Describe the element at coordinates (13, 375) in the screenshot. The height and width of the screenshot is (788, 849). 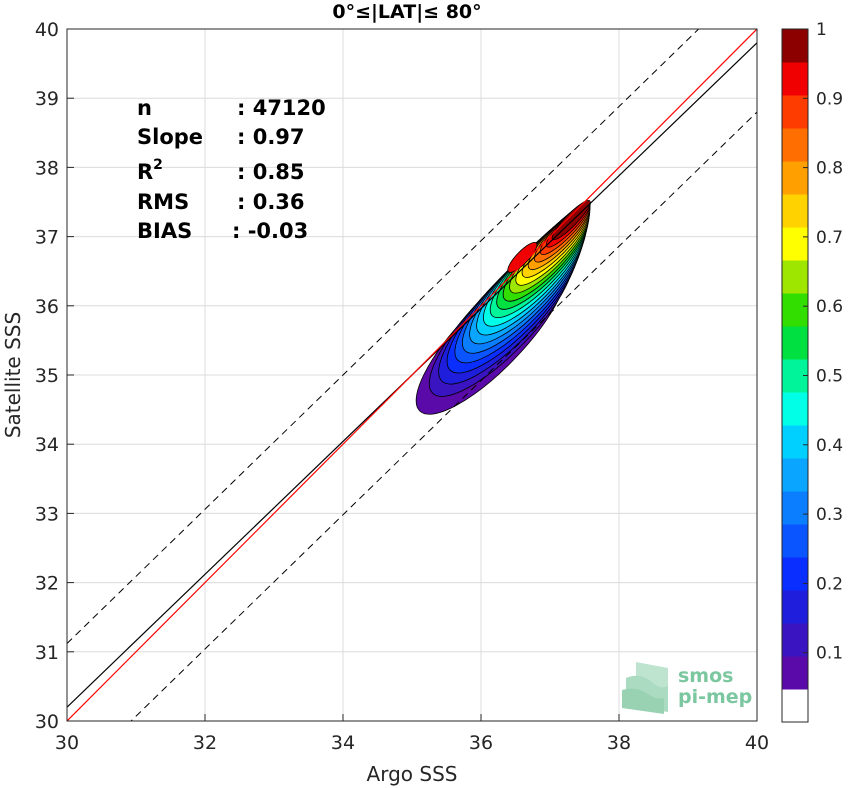
I see `y-axis-label: Satellite SSS` at that location.